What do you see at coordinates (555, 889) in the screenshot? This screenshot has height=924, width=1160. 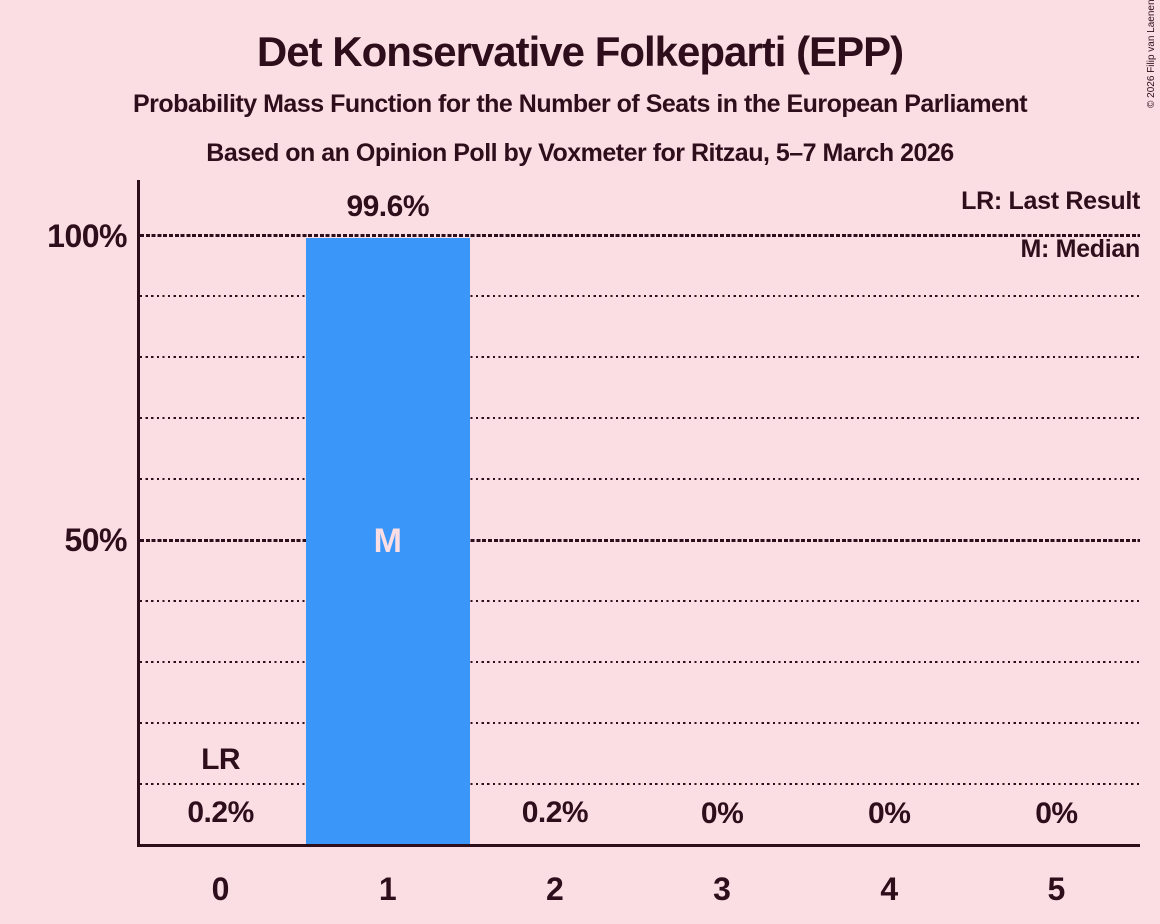 I see `x-tick-label-2: 2` at bounding box center [555, 889].